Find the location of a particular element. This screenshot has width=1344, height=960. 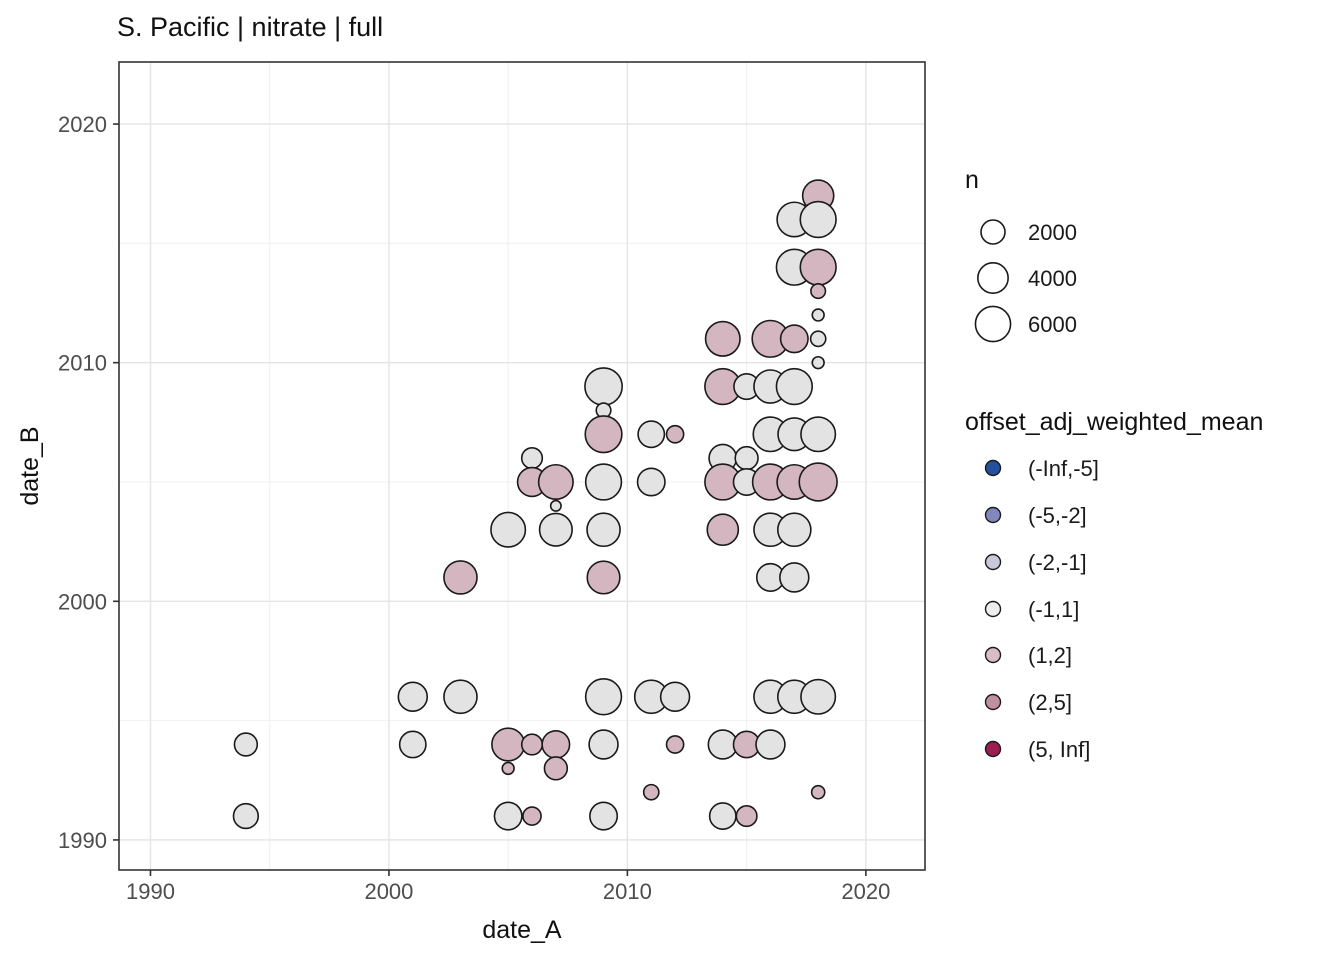

y-tick-label: 1990 is located at coordinates (82, 840).